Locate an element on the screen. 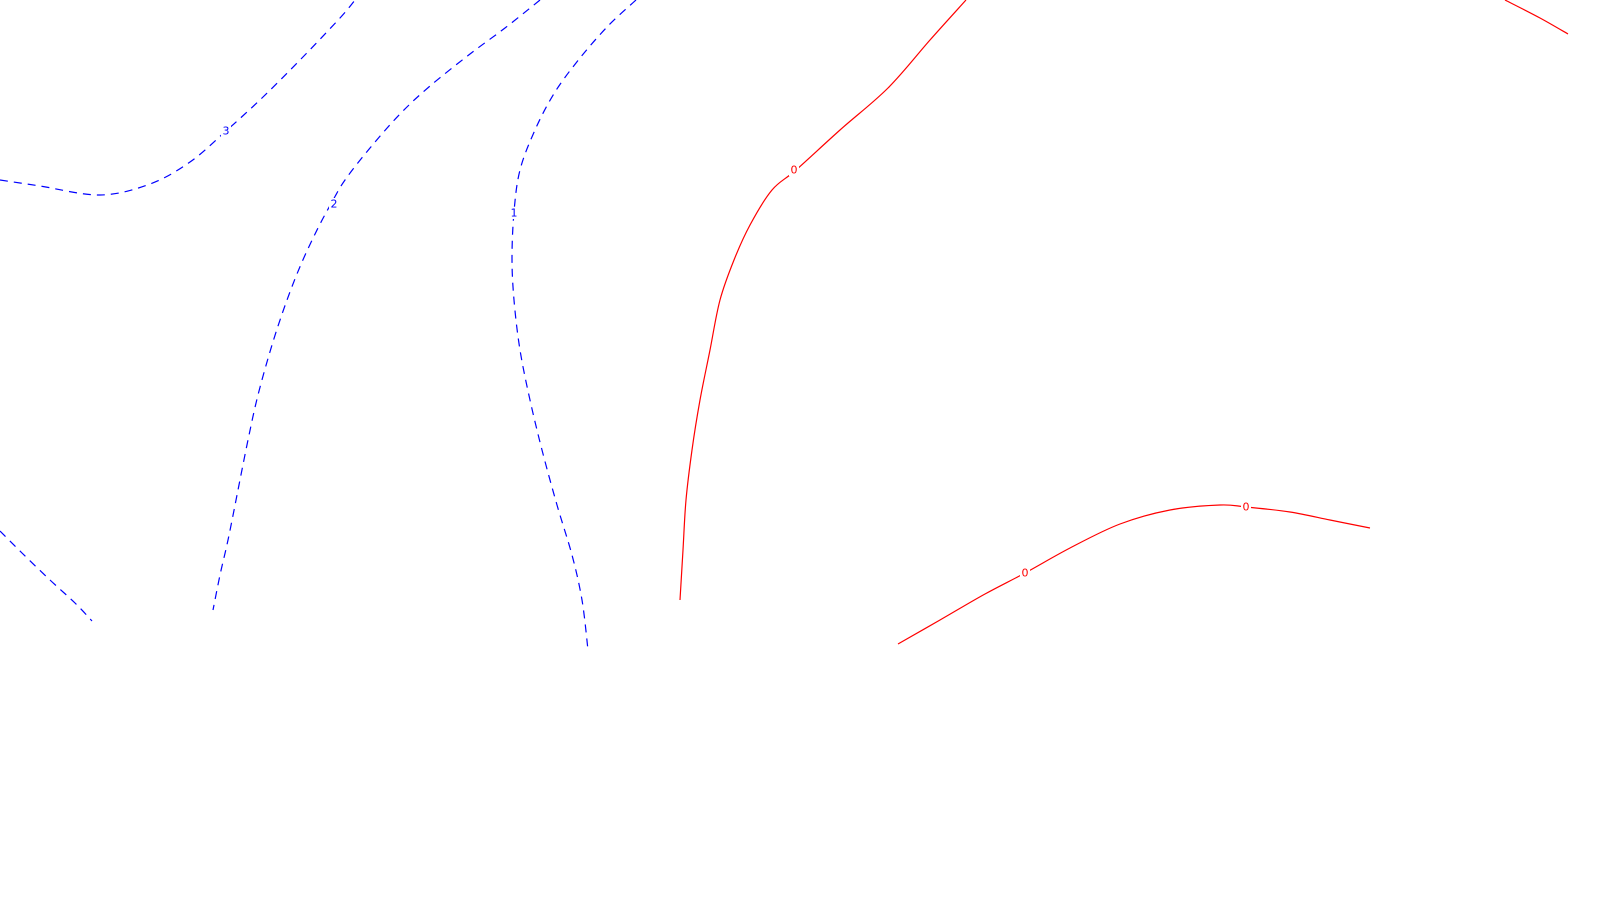  contour-level-3-lower is located at coordinates (46, 576).